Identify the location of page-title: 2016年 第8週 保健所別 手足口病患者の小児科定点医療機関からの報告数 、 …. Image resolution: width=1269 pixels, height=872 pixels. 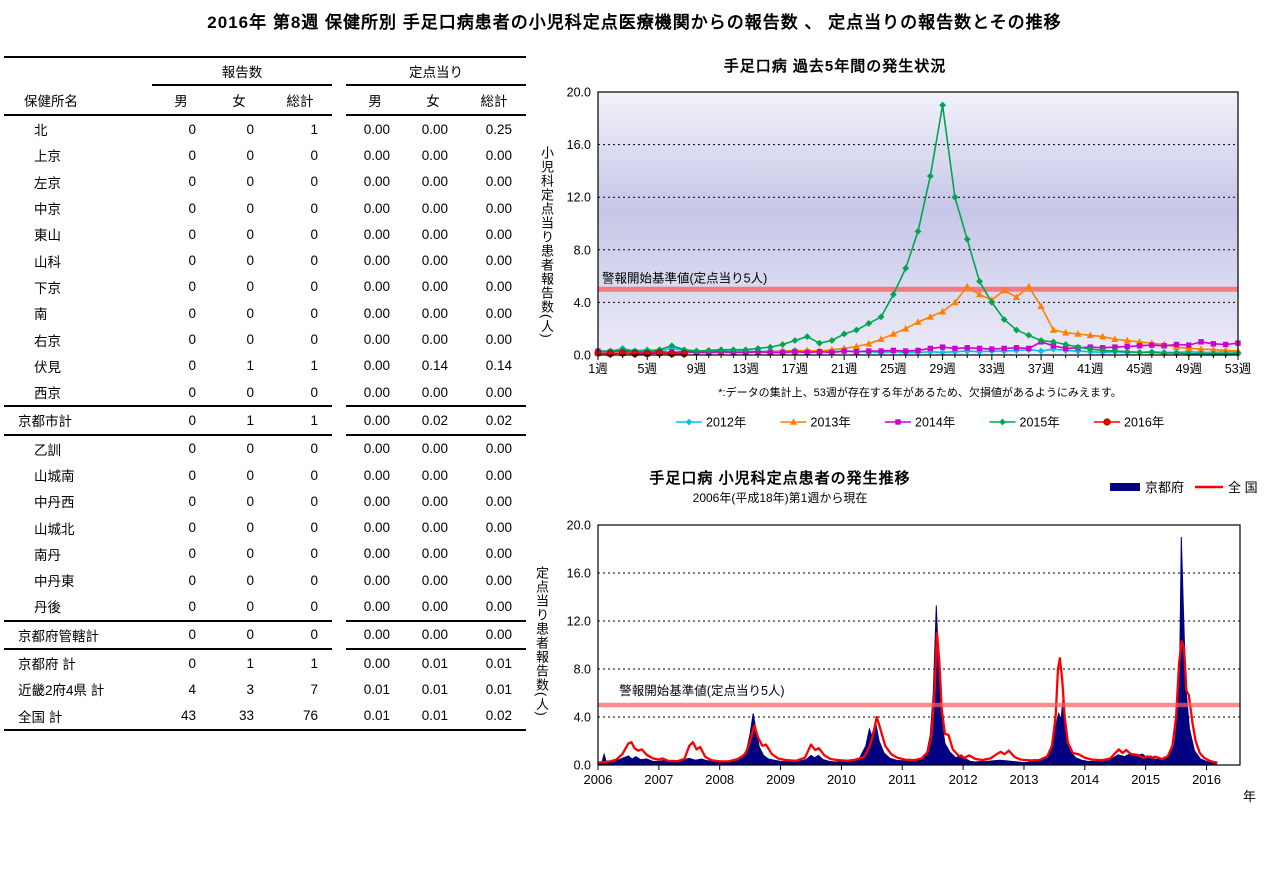
(634, 22).